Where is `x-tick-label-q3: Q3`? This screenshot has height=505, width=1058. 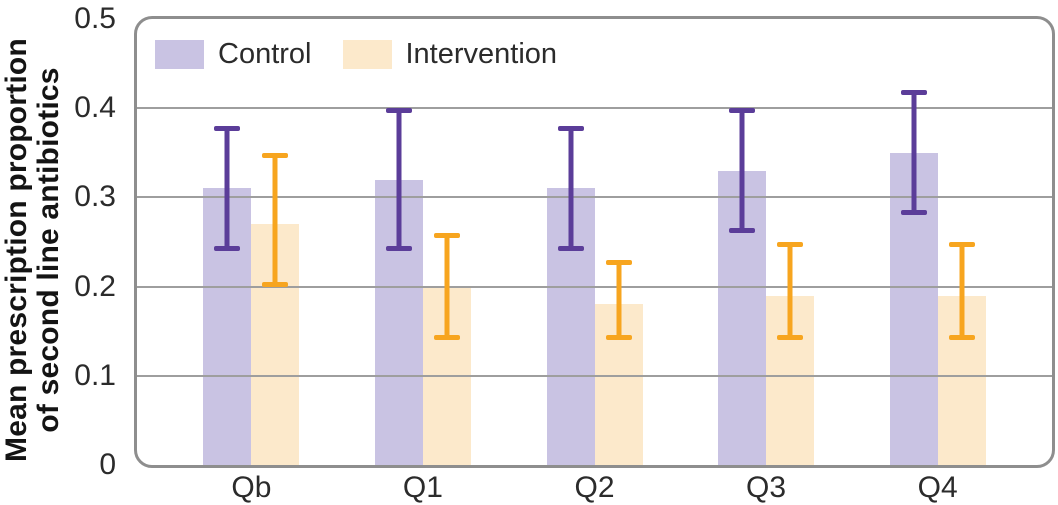
x-tick-label-q3: Q3 is located at coordinates (766, 487).